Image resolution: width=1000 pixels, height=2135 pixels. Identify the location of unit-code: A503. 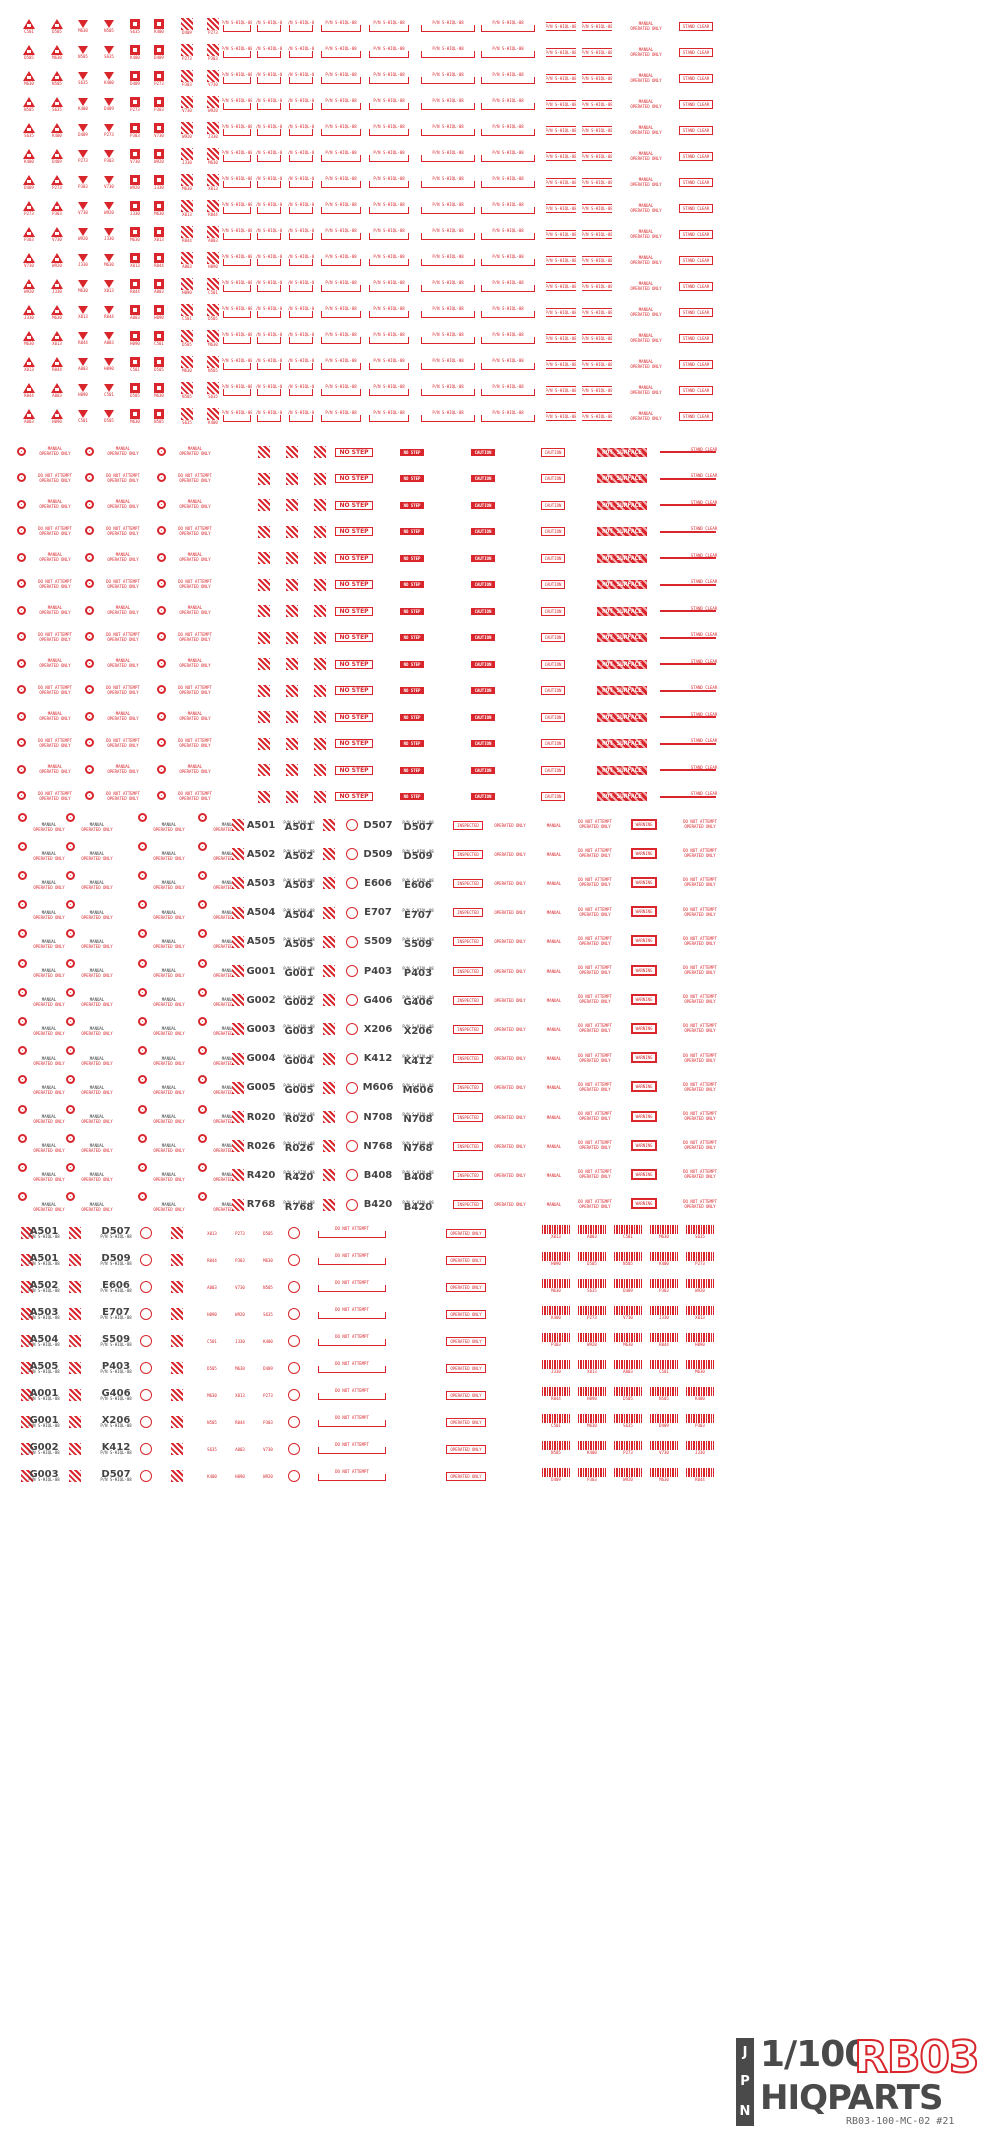
(299, 886).